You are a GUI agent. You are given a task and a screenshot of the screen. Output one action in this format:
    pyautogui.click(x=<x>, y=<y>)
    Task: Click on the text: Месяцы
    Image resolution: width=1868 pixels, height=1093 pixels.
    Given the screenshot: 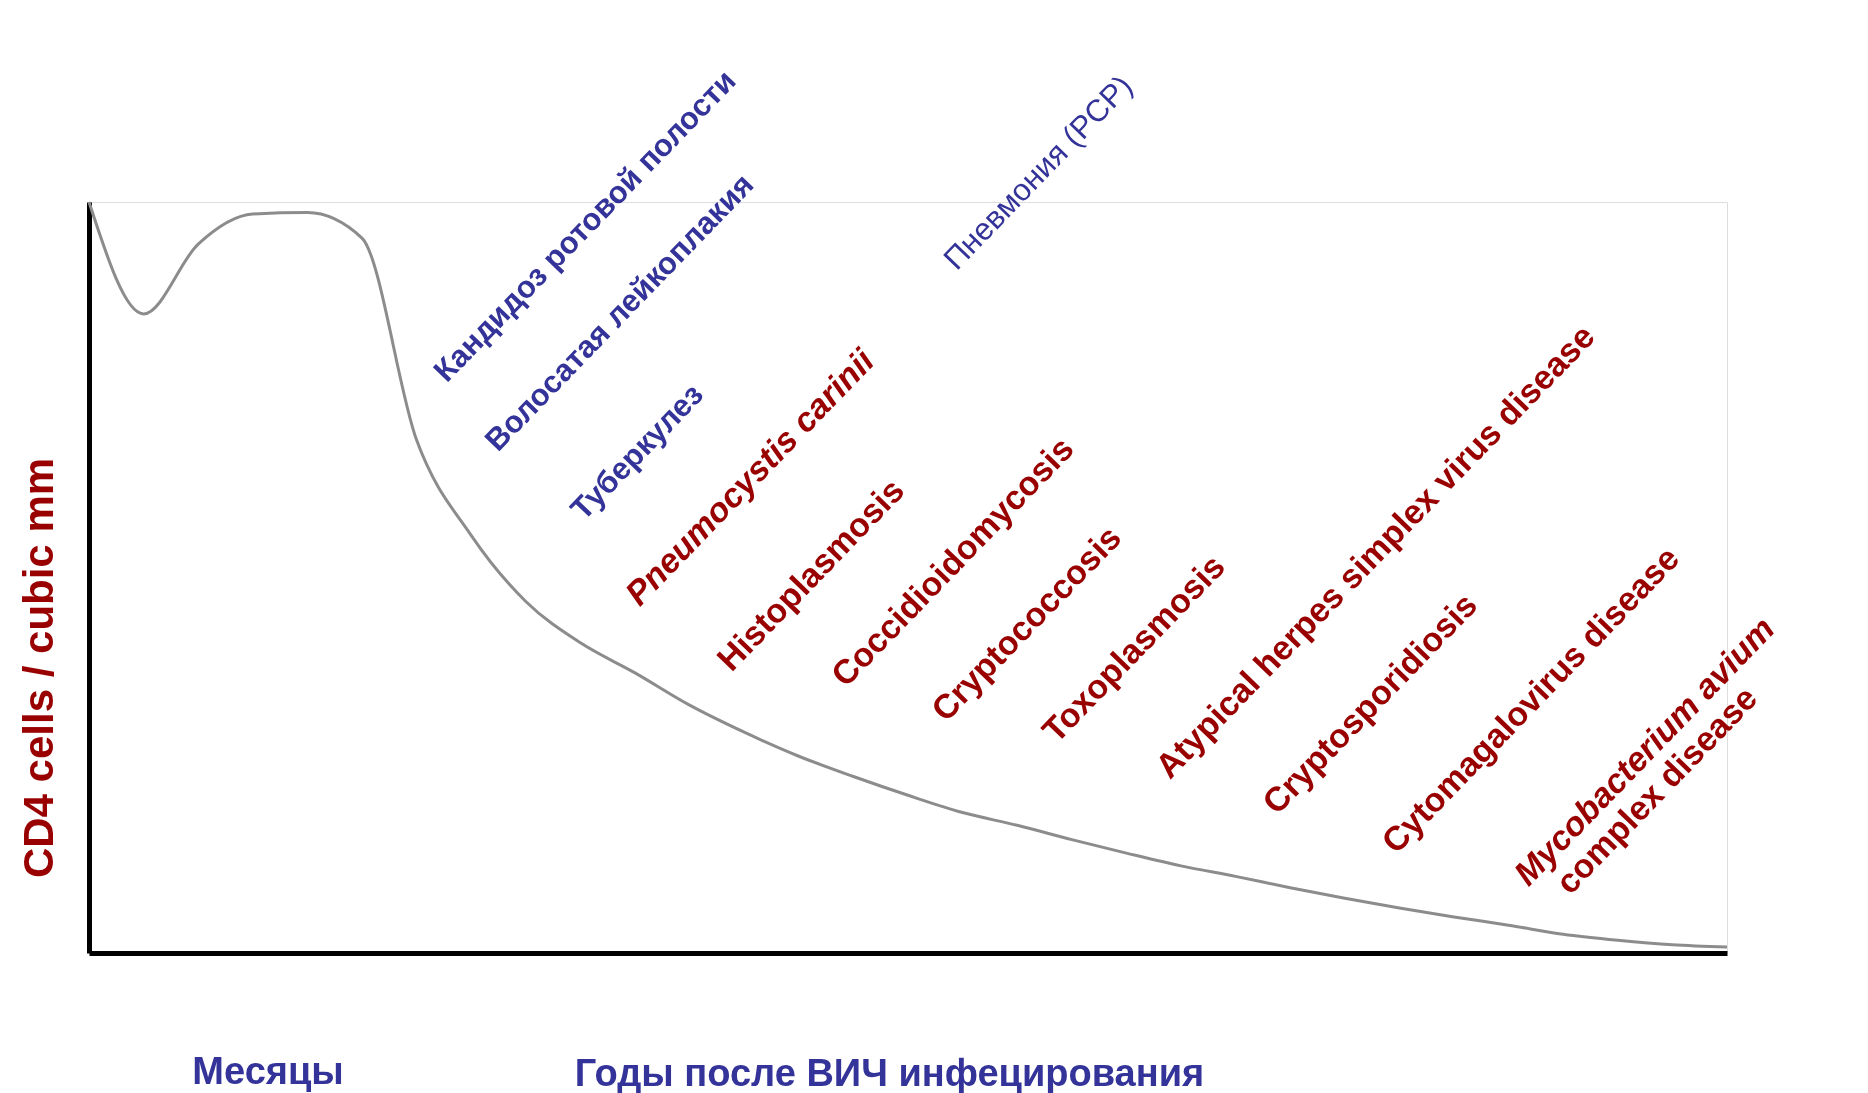 What is the action you would take?
    pyautogui.click(x=268, y=1071)
    